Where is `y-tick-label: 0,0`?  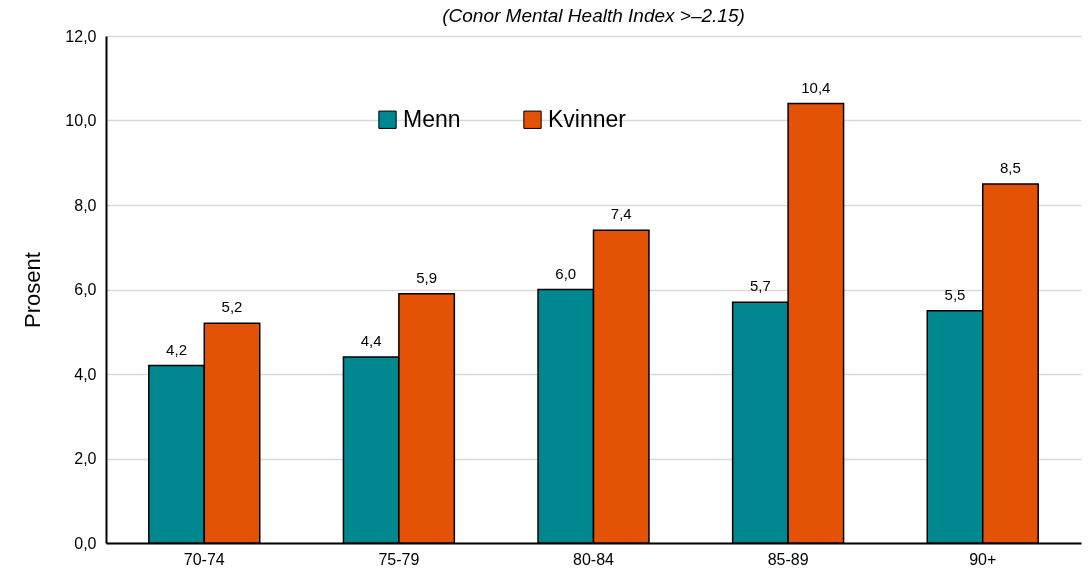
y-tick-label: 0,0 is located at coordinates (85, 543).